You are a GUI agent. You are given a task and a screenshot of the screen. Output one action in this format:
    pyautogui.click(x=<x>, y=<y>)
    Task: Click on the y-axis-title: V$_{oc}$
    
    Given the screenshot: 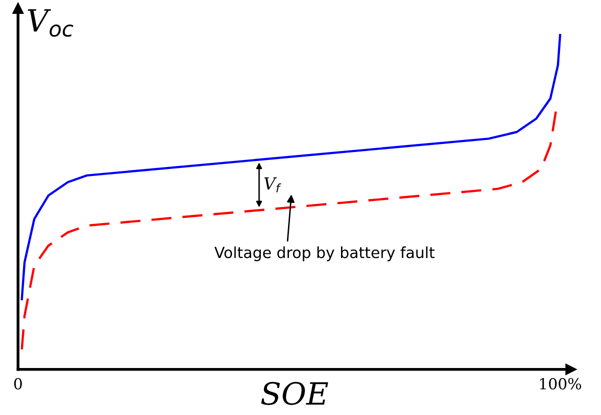 What is the action you would take?
    pyautogui.click(x=51, y=23)
    